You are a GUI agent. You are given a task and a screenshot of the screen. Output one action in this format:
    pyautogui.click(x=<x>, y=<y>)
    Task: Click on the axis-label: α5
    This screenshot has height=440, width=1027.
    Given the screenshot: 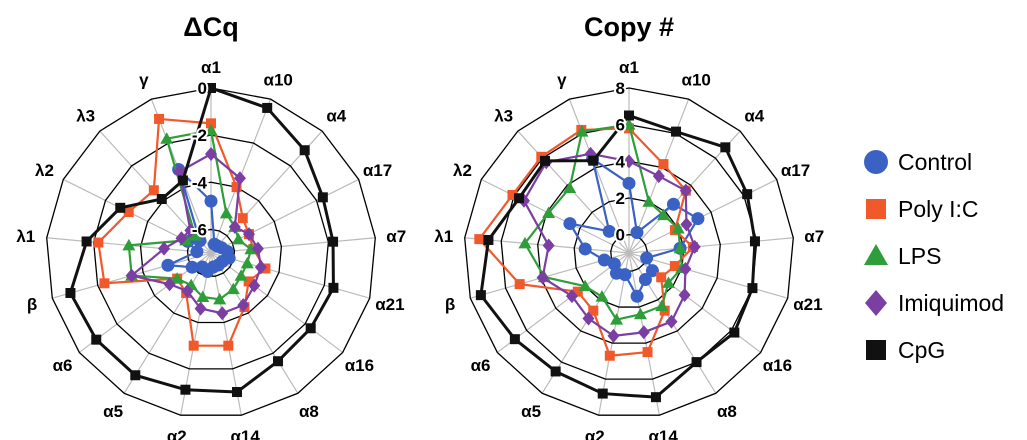 What is the action you would take?
    pyautogui.click(x=113, y=411)
    